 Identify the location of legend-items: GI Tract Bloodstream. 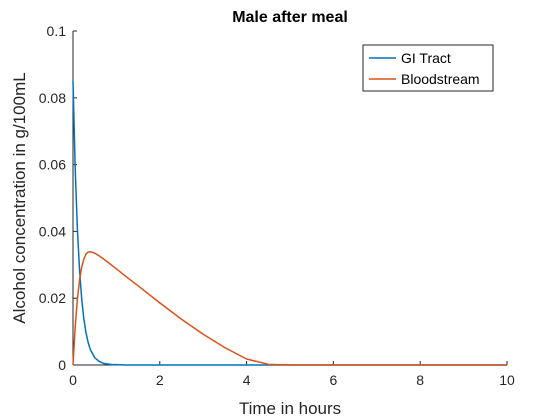
(424, 68).